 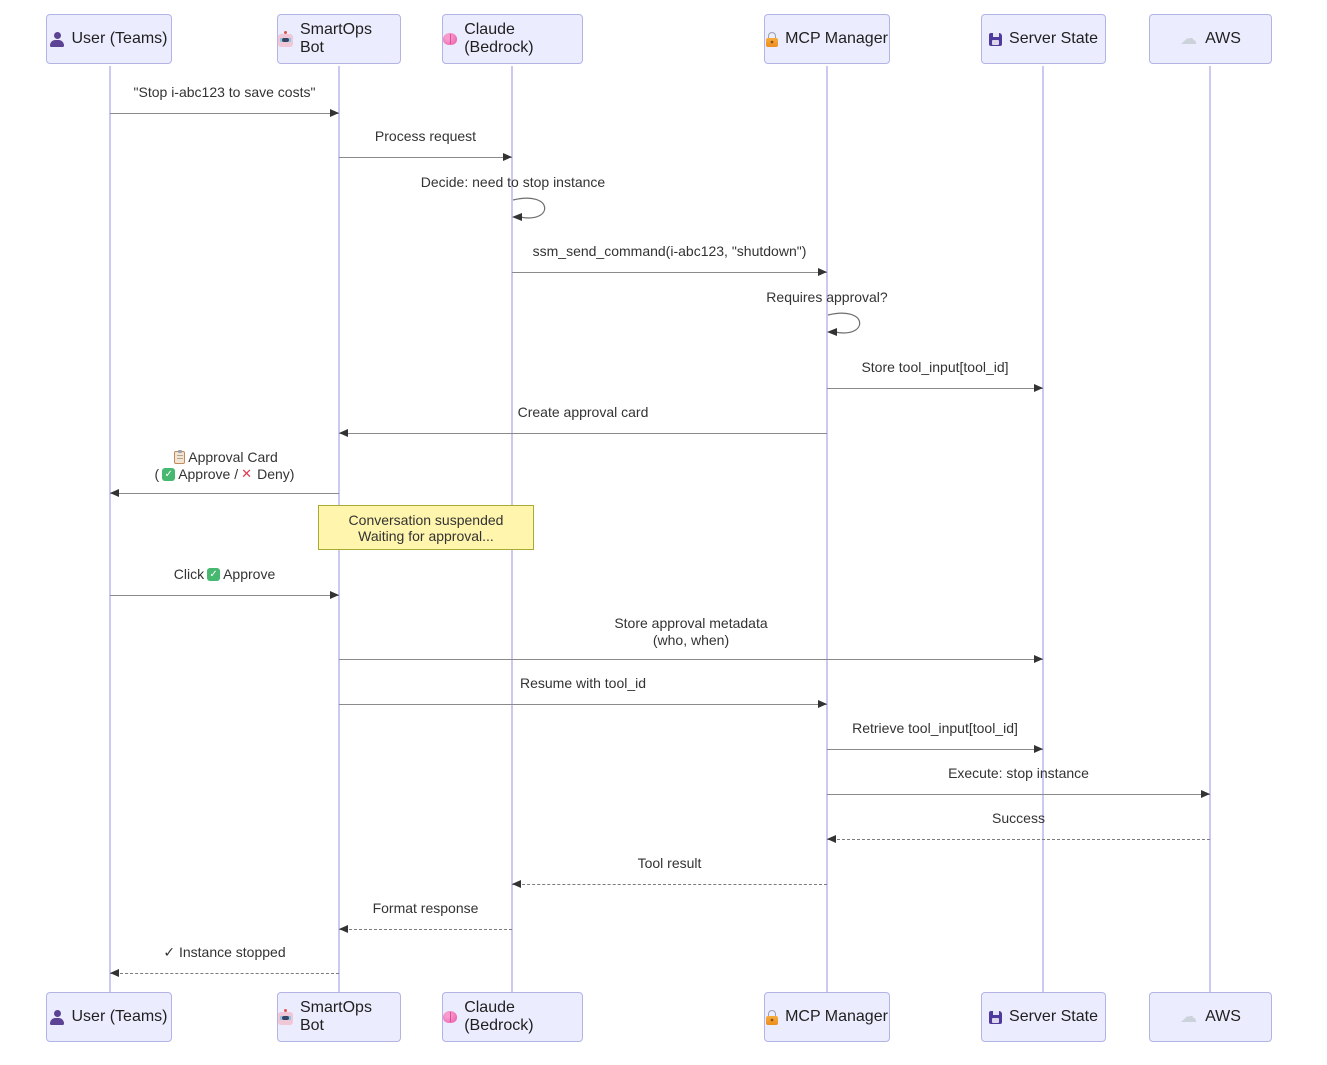 I want to click on actor-bot-bottom: SmartOps Bot, so click(x=339, y=1017).